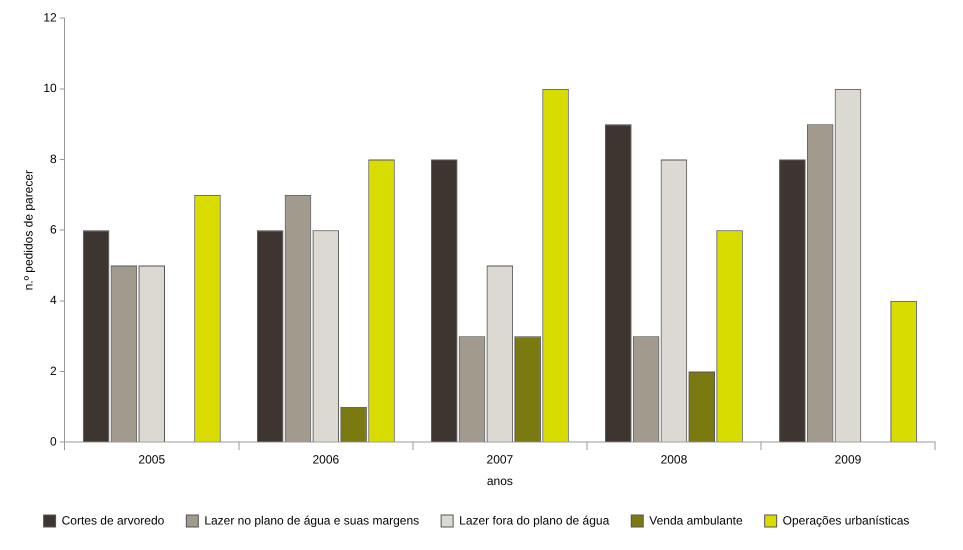  What do you see at coordinates (54, 159) in the screenshot?
I see `y-tick-label: 8` at bounding box center [54, 159].